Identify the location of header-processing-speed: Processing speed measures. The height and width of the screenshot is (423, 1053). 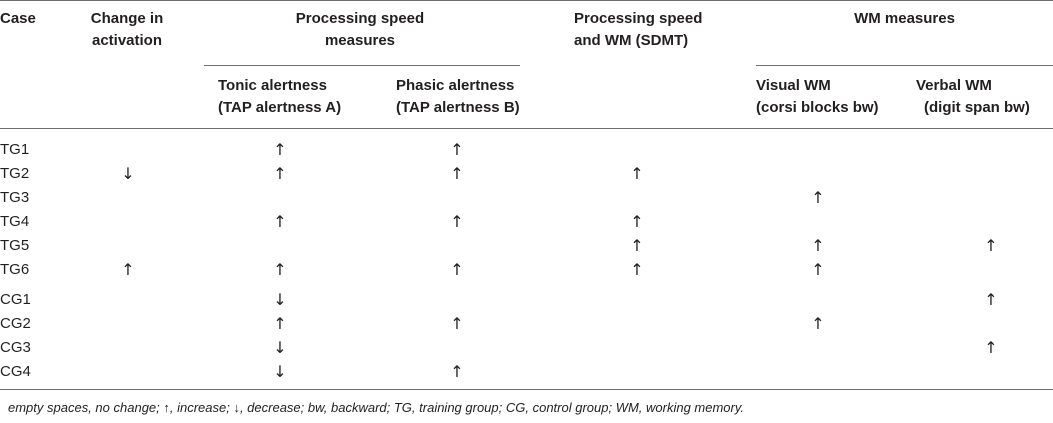
(360, 30).